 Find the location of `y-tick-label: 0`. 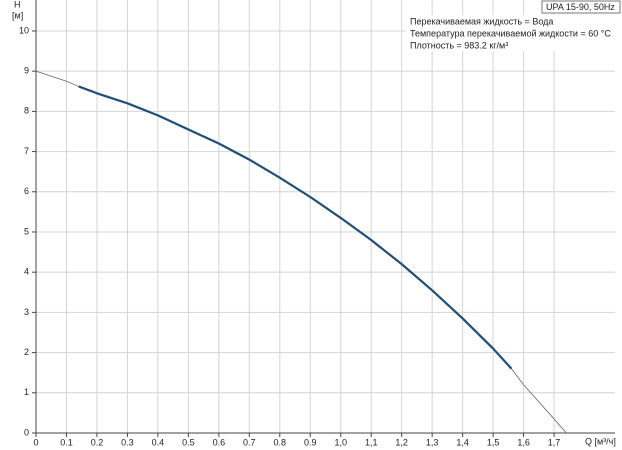

y-tick-label: 0 is located at coordinates (26, 432).